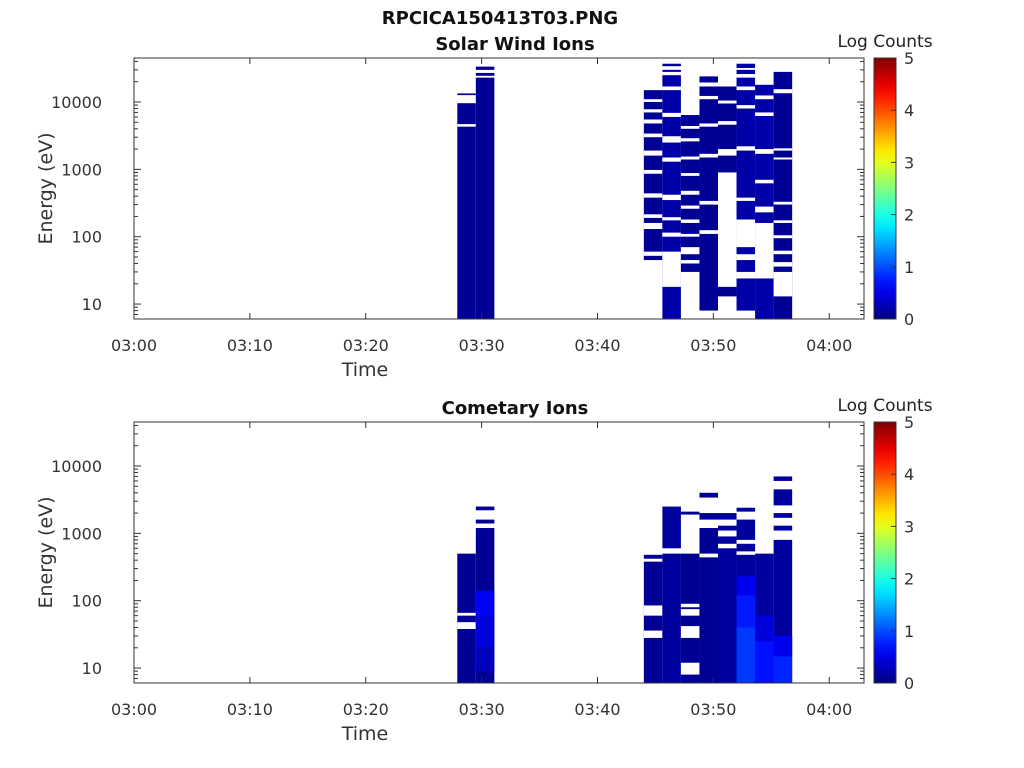  I want to click on y-tick-label: 100, so click(86, 237).